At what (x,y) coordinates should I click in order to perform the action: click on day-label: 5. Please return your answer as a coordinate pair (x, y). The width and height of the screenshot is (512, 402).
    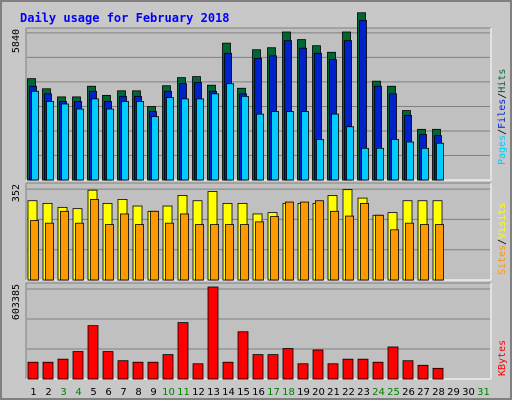
    Looking at the image, I should click on (93, 392).